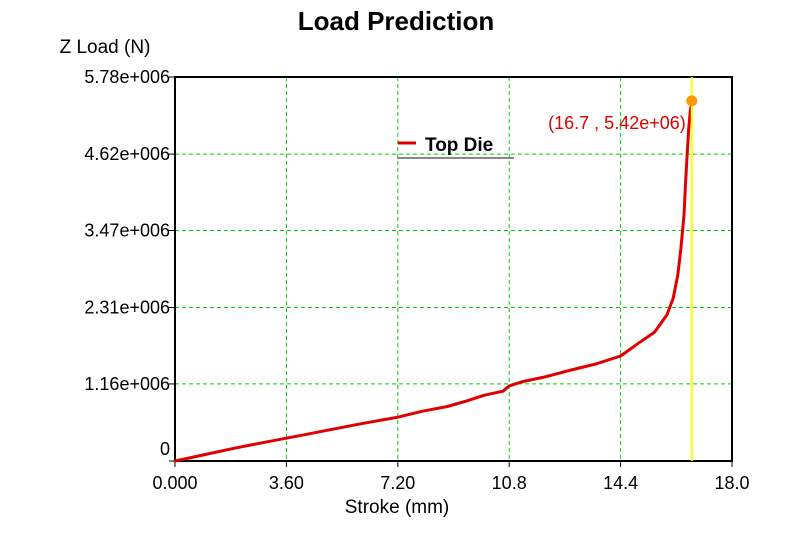 The width and height of the screenshot is (786, 538). Describe the element at coordinates (451, 477) in the screenshot. I see `x-axis-ticks: 0.000 3.60 7.20 10.8 14.4 18.0` at that location.